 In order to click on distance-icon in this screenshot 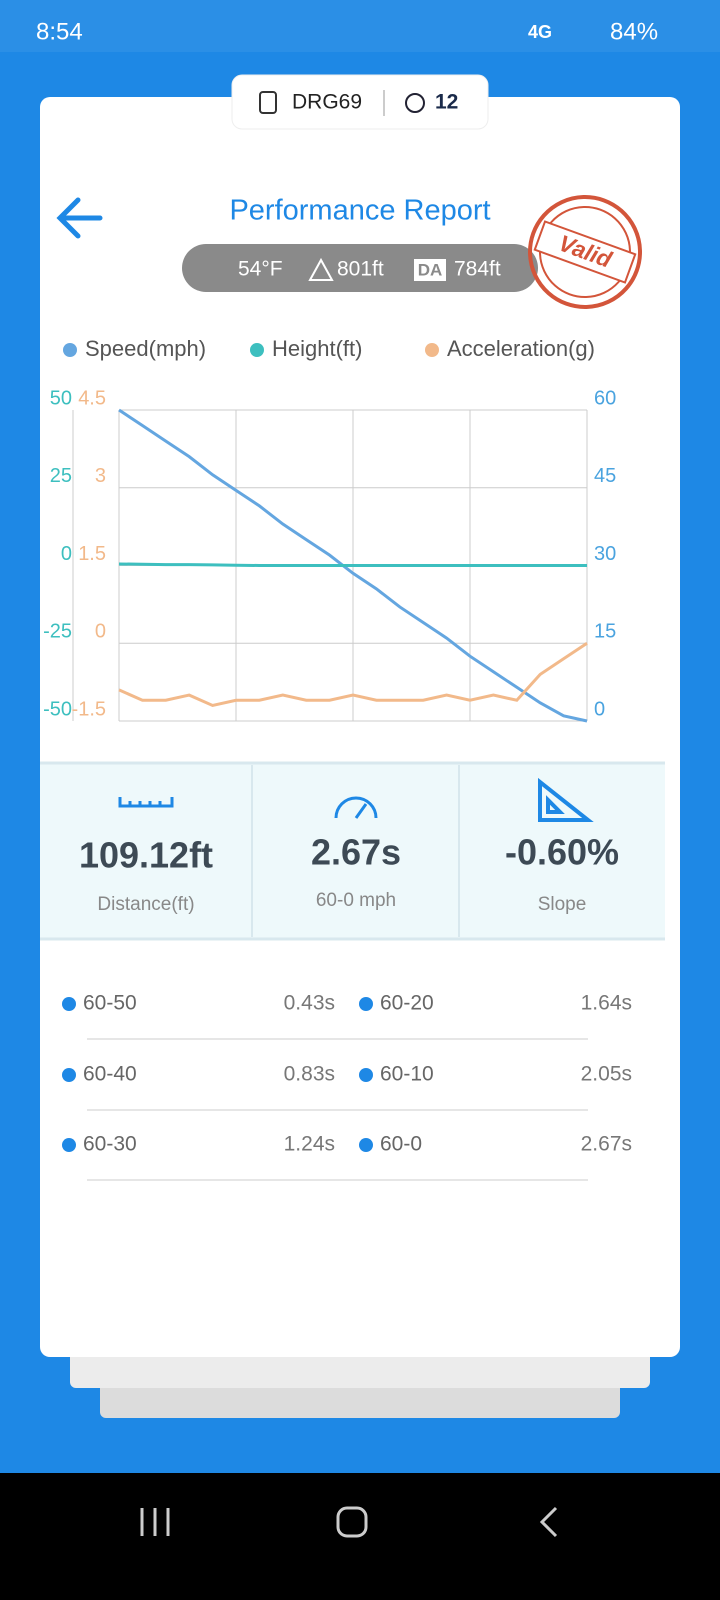, I will do `click(146, 802)`.